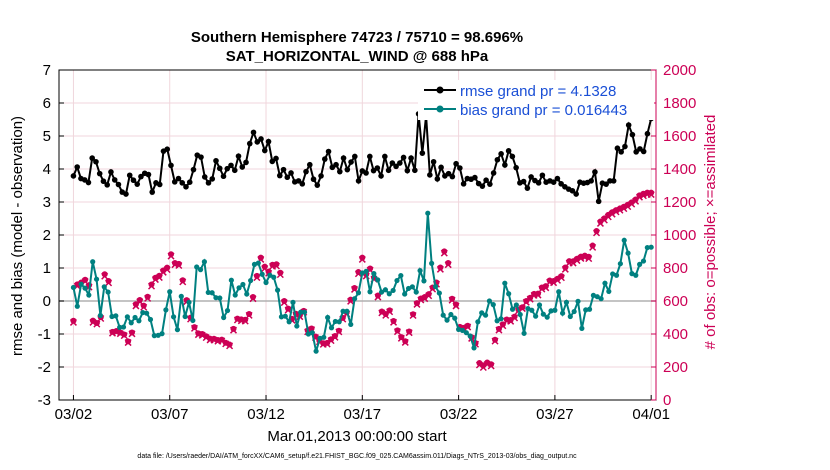 This screenshot has width=830, height=470. Describe the element at coordinates (710, 232) in the screenshot. I see `y-axis-right-label: # of obs: o=possible; ×=assimilated` at that location.